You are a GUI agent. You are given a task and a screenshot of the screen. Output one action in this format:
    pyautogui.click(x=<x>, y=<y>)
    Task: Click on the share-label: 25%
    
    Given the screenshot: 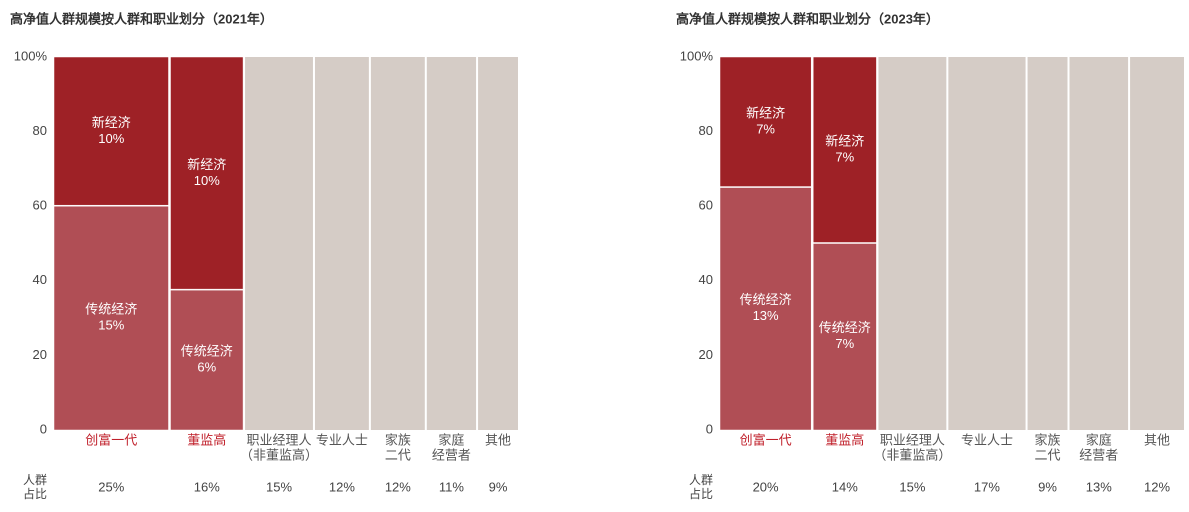 What is the action you would take?
    pyautogui.click(x=111, y=486)
    